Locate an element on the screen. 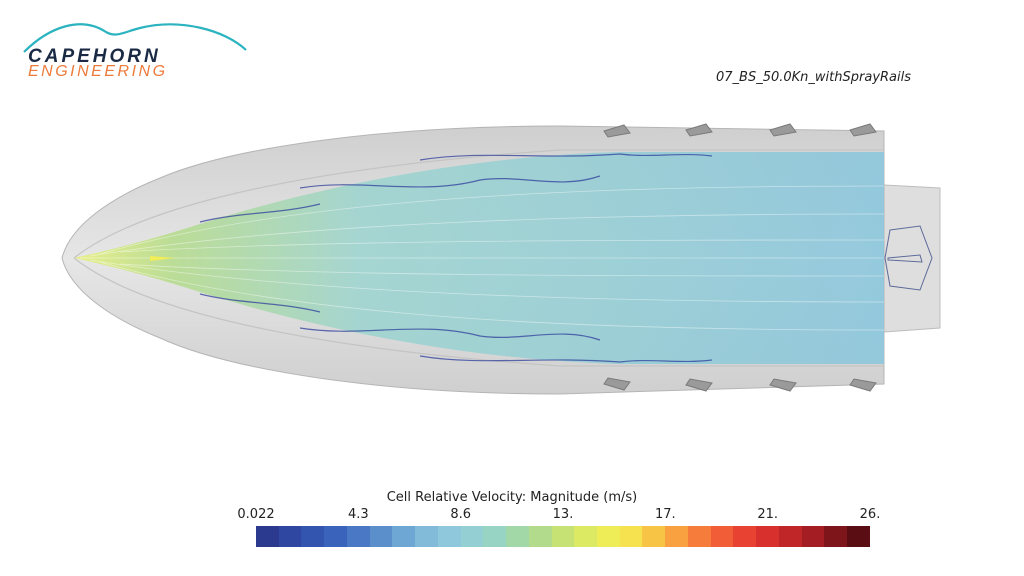 This screenshot has width=1024, height=576. capehorn-engineering-logo: CAPEHORN ENGINEERING is located at coordinates (135, 50).